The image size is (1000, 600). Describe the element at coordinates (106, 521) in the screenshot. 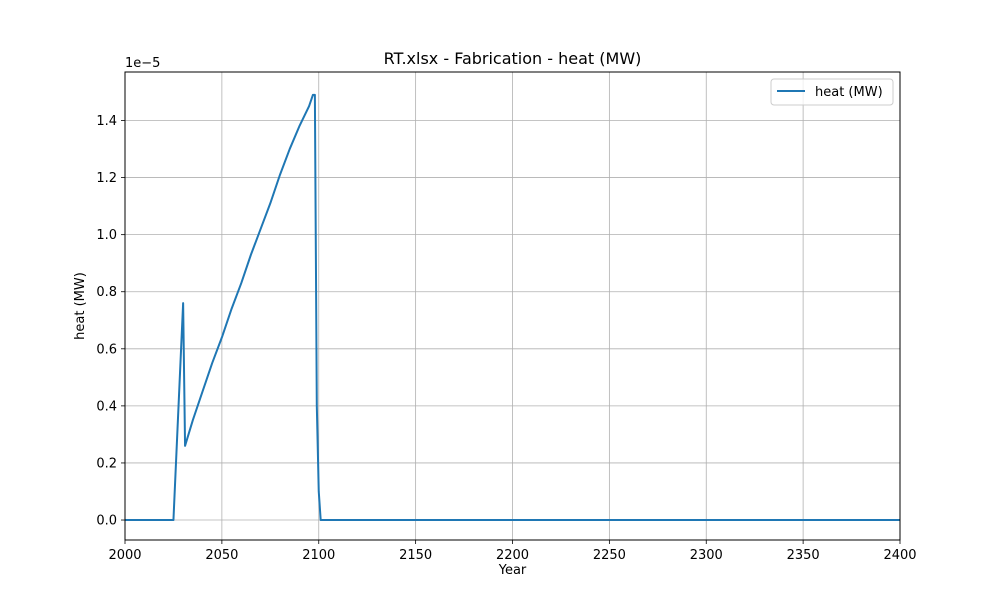

I see `y-tick-label: 0.0` at that location.